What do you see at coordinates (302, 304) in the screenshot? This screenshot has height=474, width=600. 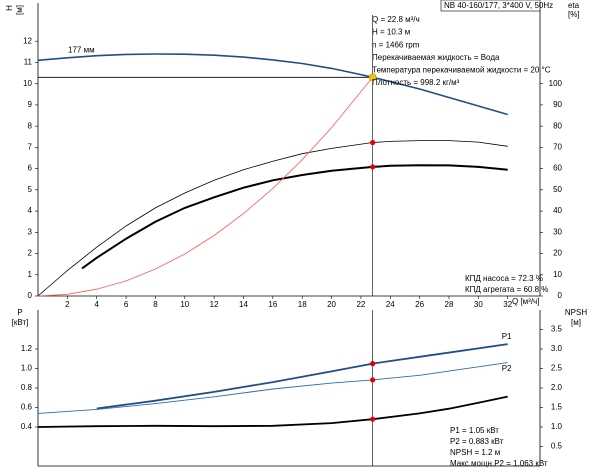 I see `x-tick-label: 18` at bounding box center [302, 304].